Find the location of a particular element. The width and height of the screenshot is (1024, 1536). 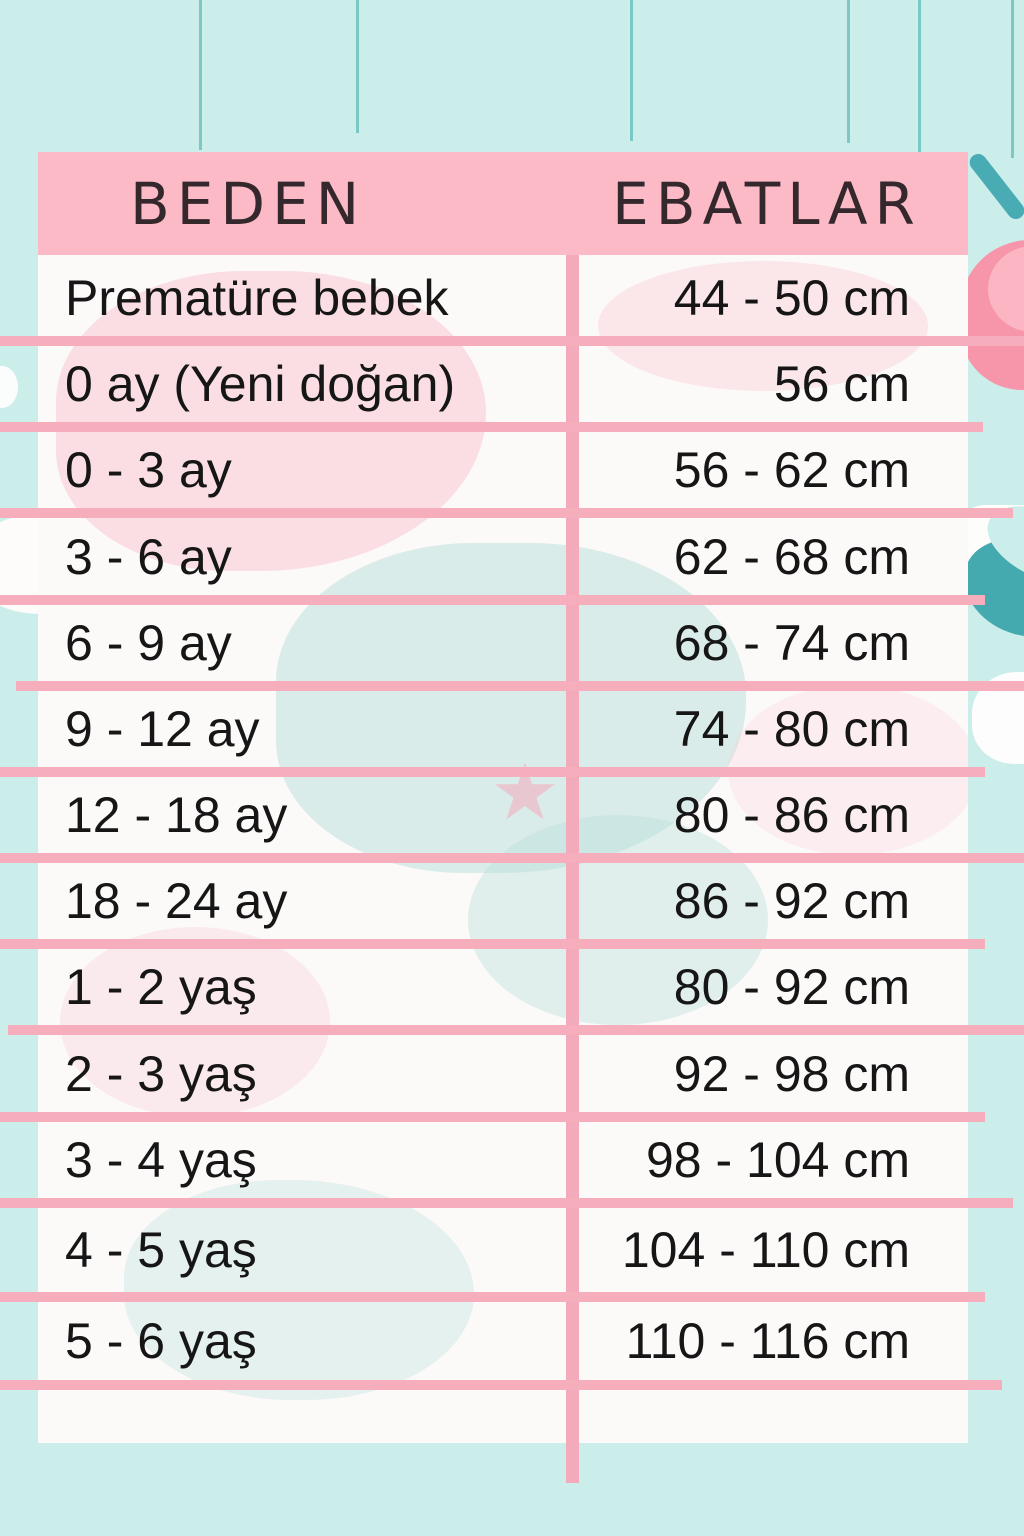

table-row: 9 - 12 ay 74 - 80 cm is located at coordinates (503, 729).